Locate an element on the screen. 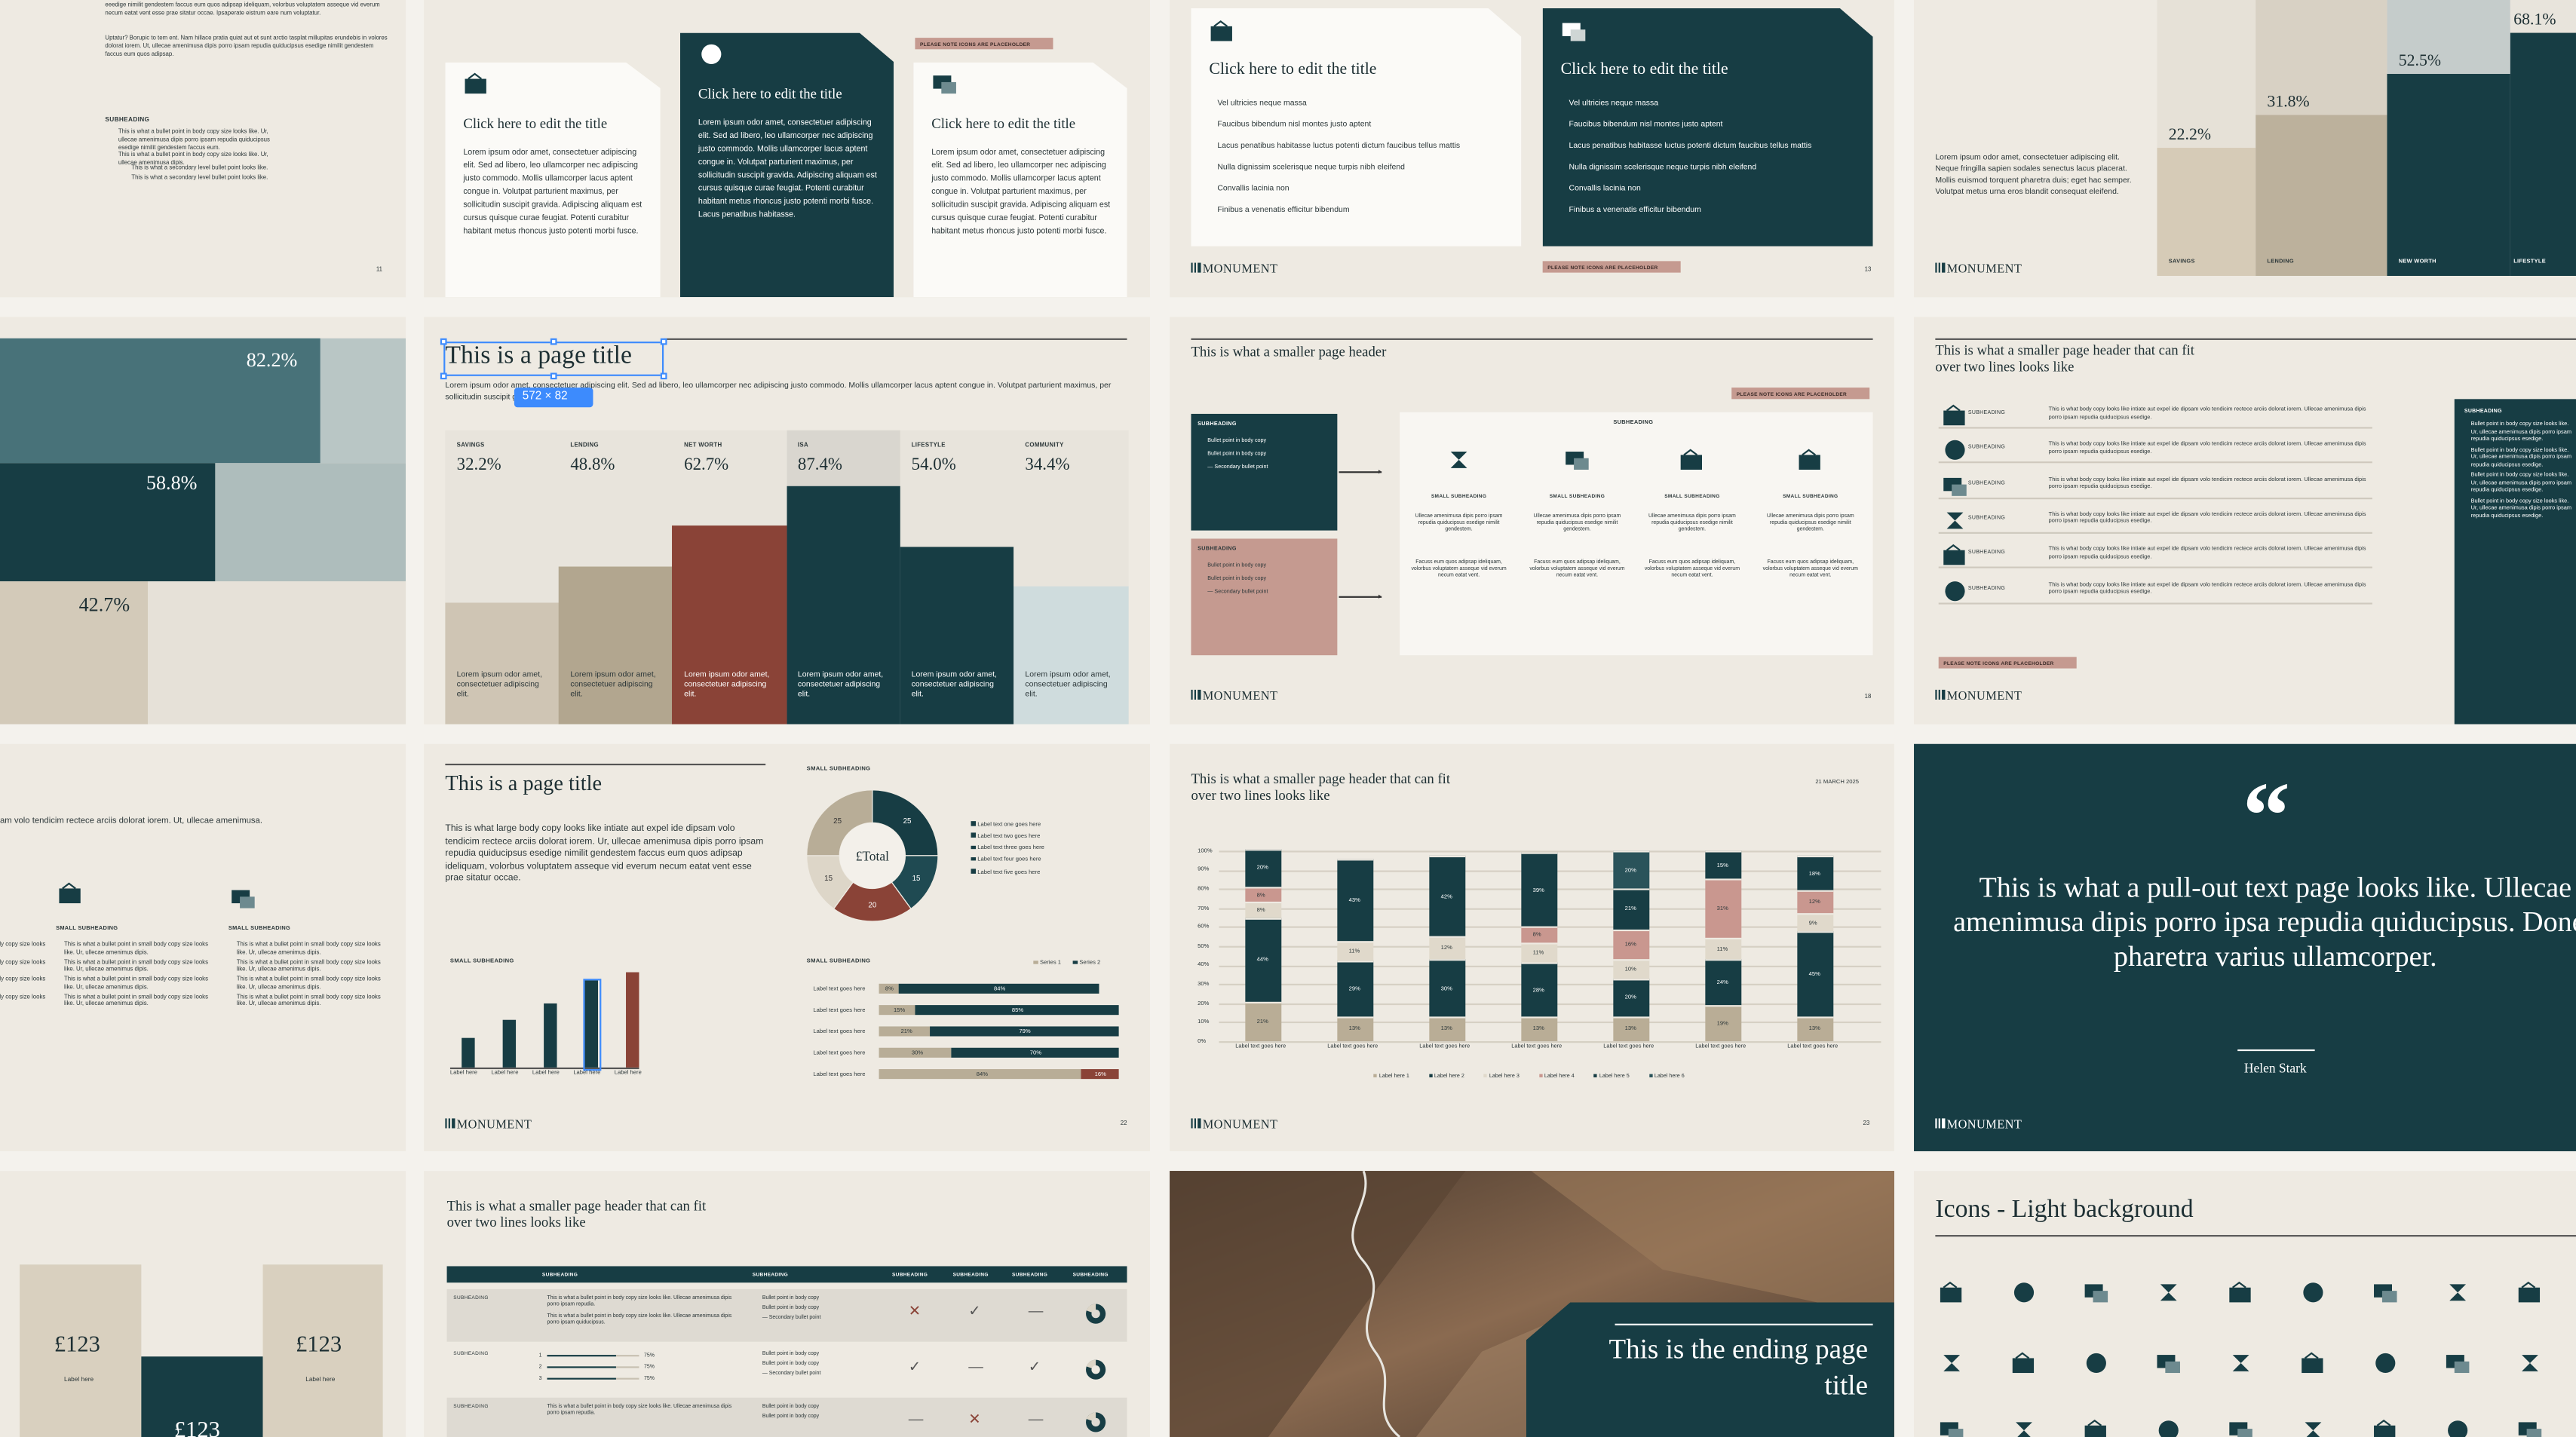  card-title: Click here to edit the title is located at coordinates (1003, 123).